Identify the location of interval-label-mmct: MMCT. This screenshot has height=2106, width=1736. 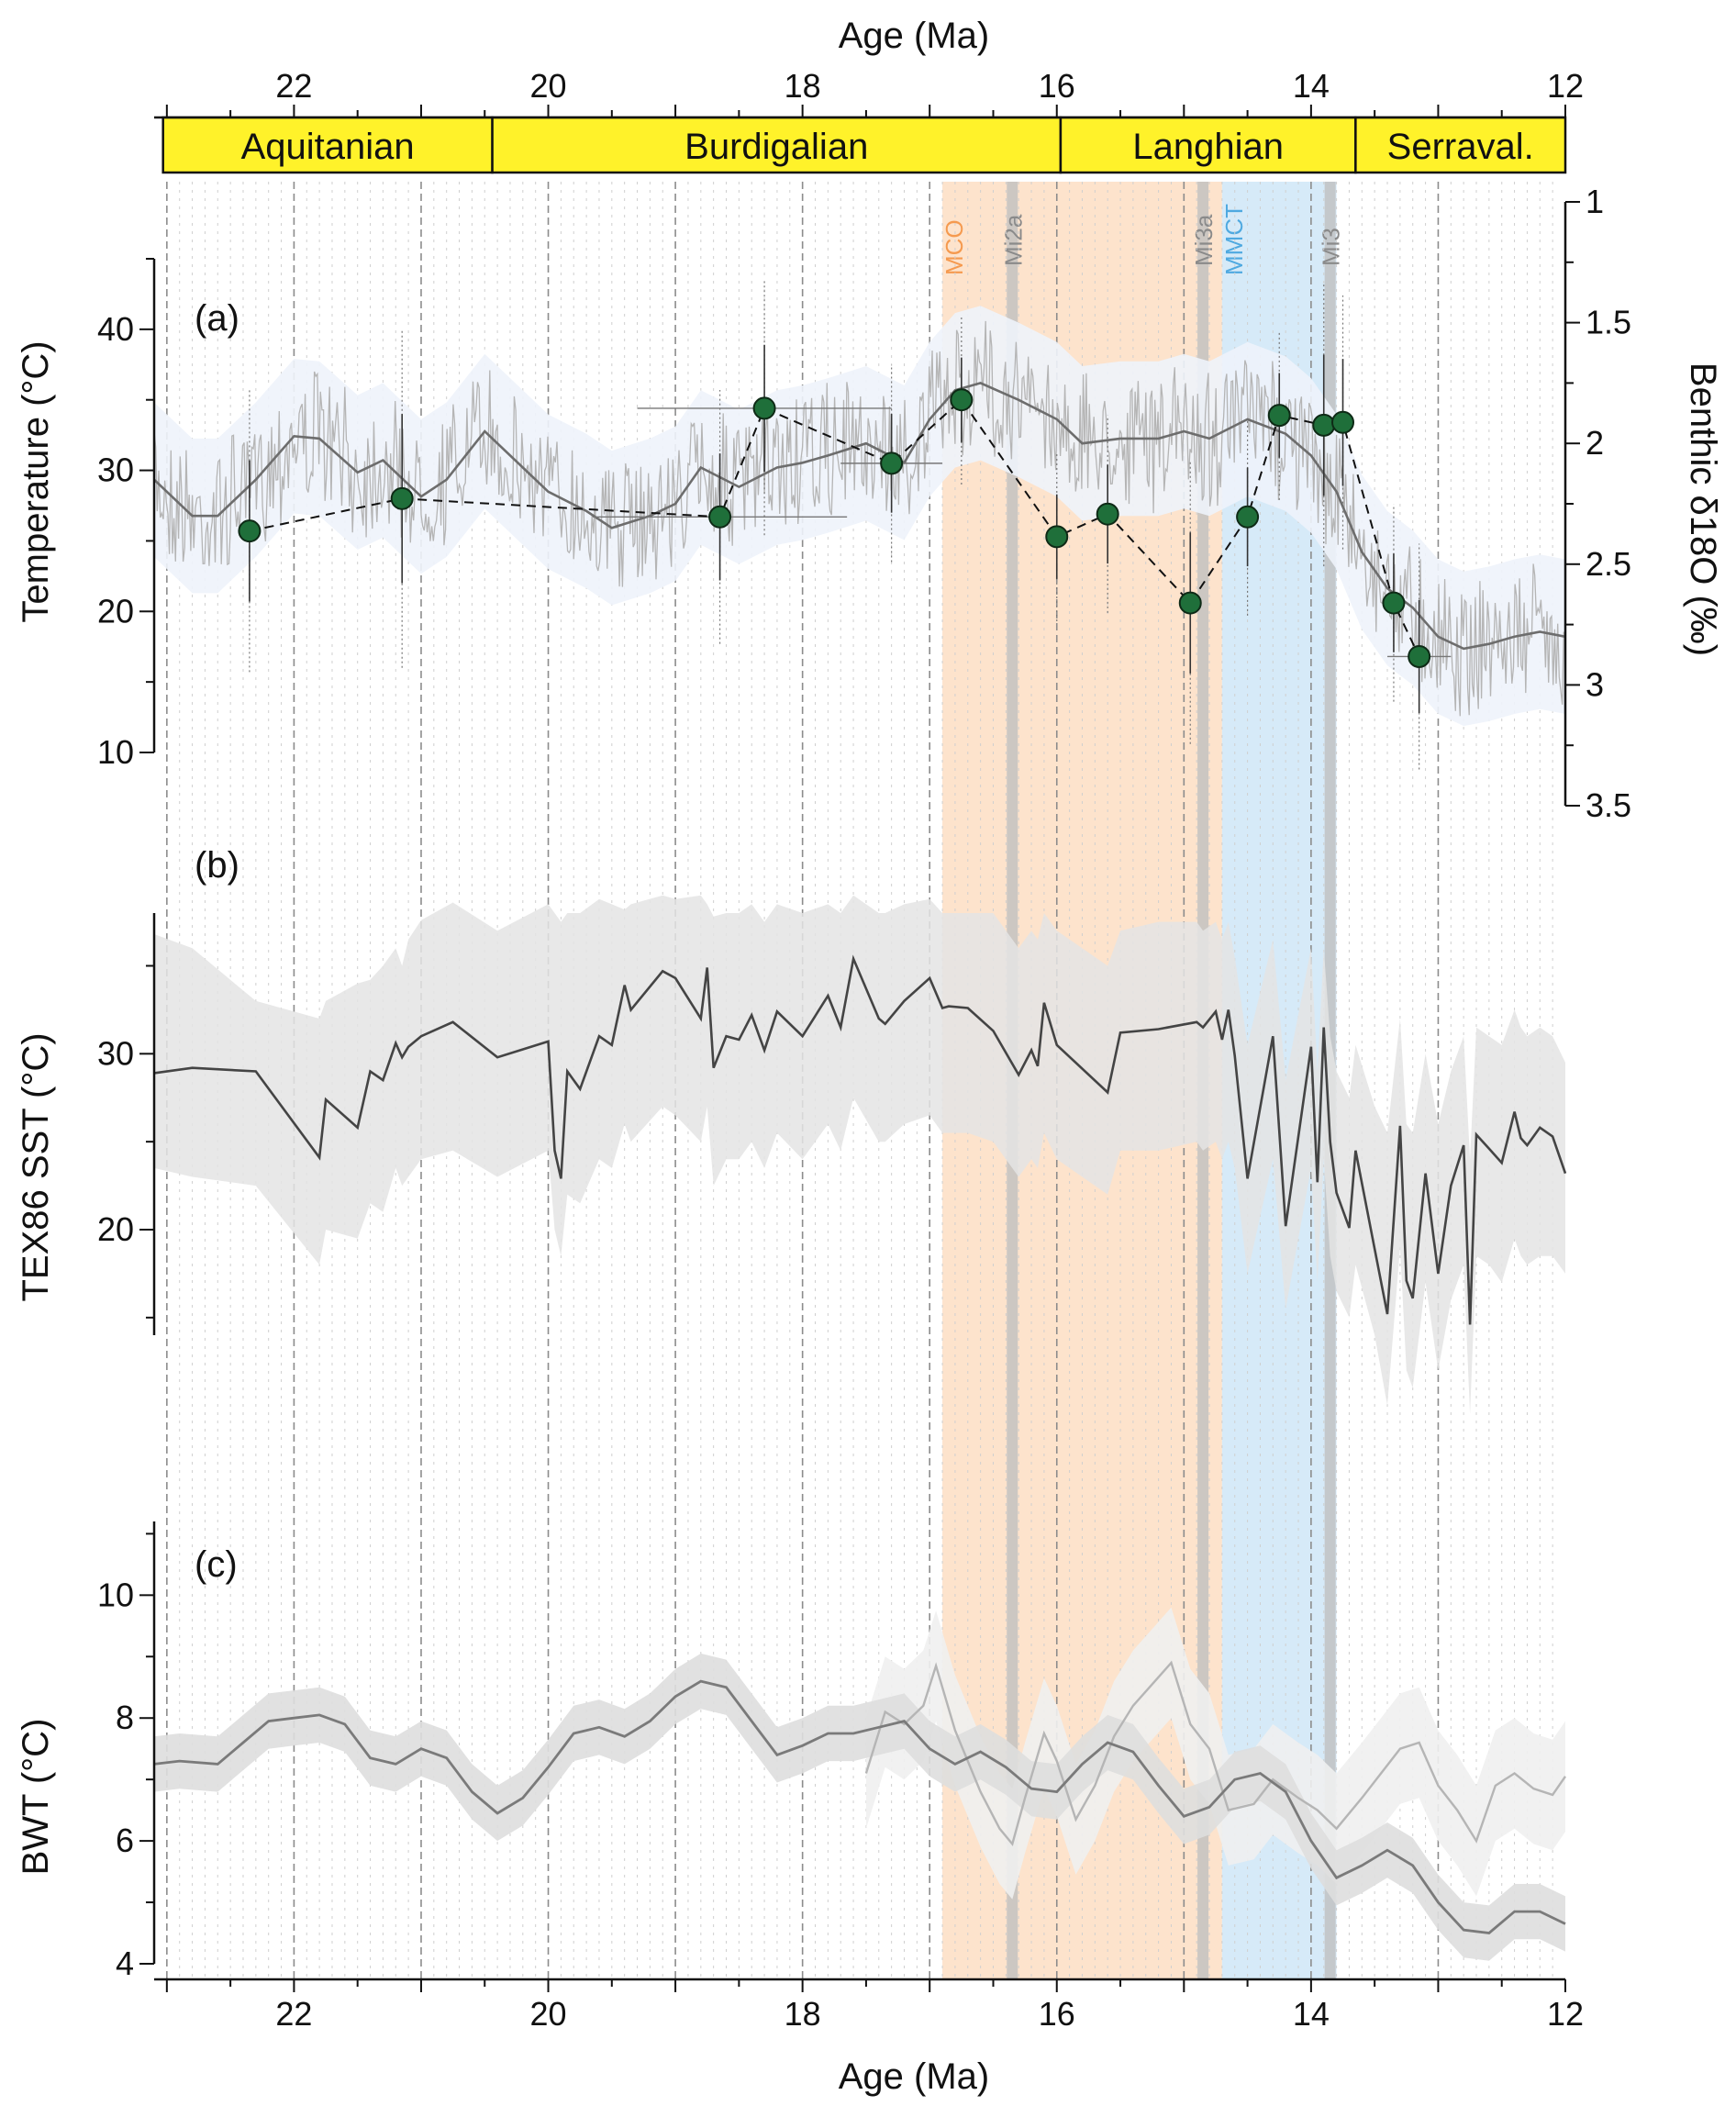
(1234, 239).